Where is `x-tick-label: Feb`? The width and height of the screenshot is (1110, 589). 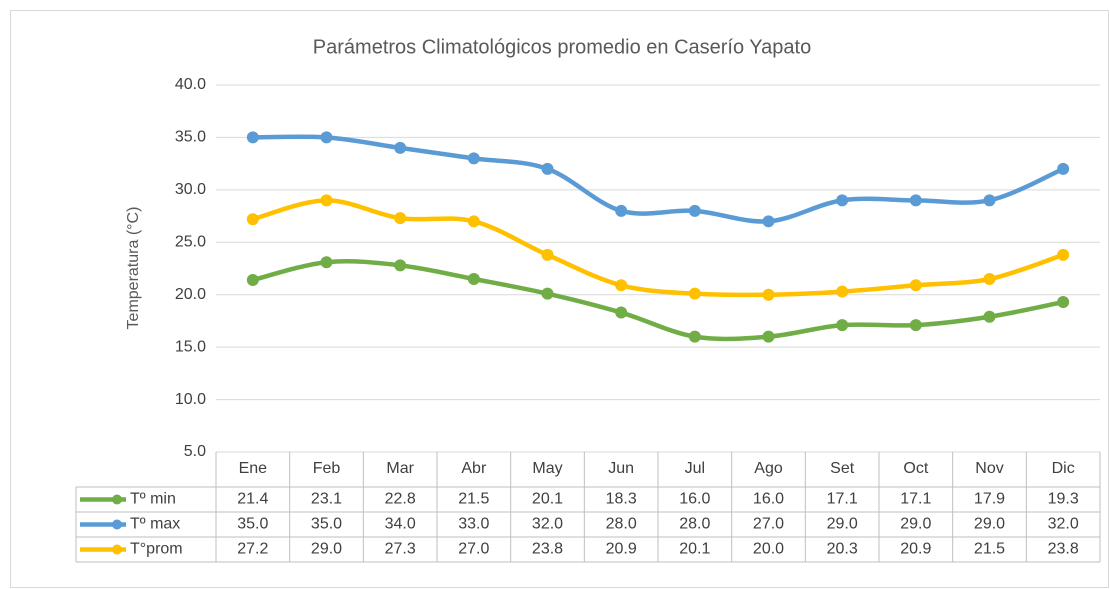
x-tick-label: Feb is located at coordinates (327, 468).